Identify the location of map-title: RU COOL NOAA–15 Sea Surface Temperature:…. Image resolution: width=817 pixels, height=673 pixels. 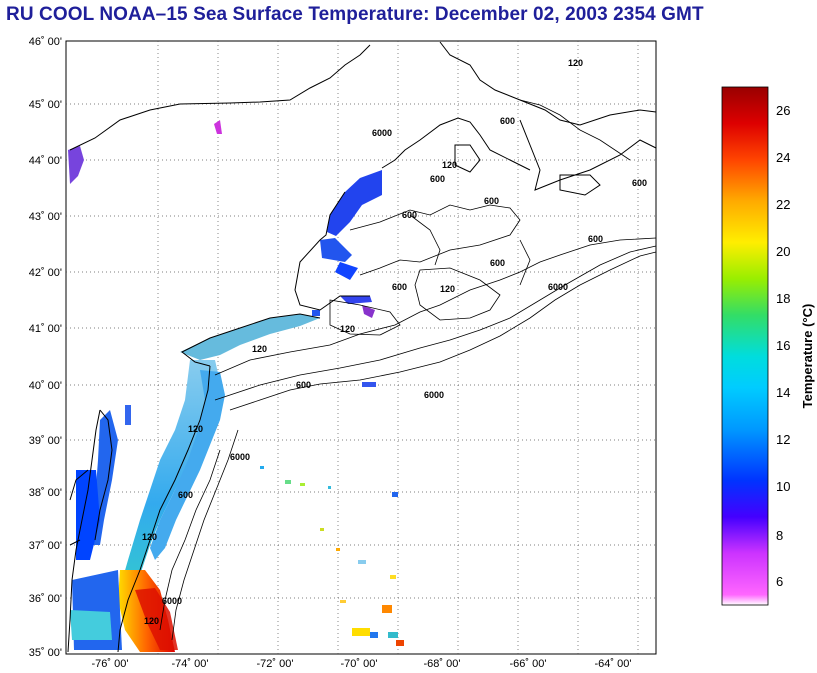
(355, 14).